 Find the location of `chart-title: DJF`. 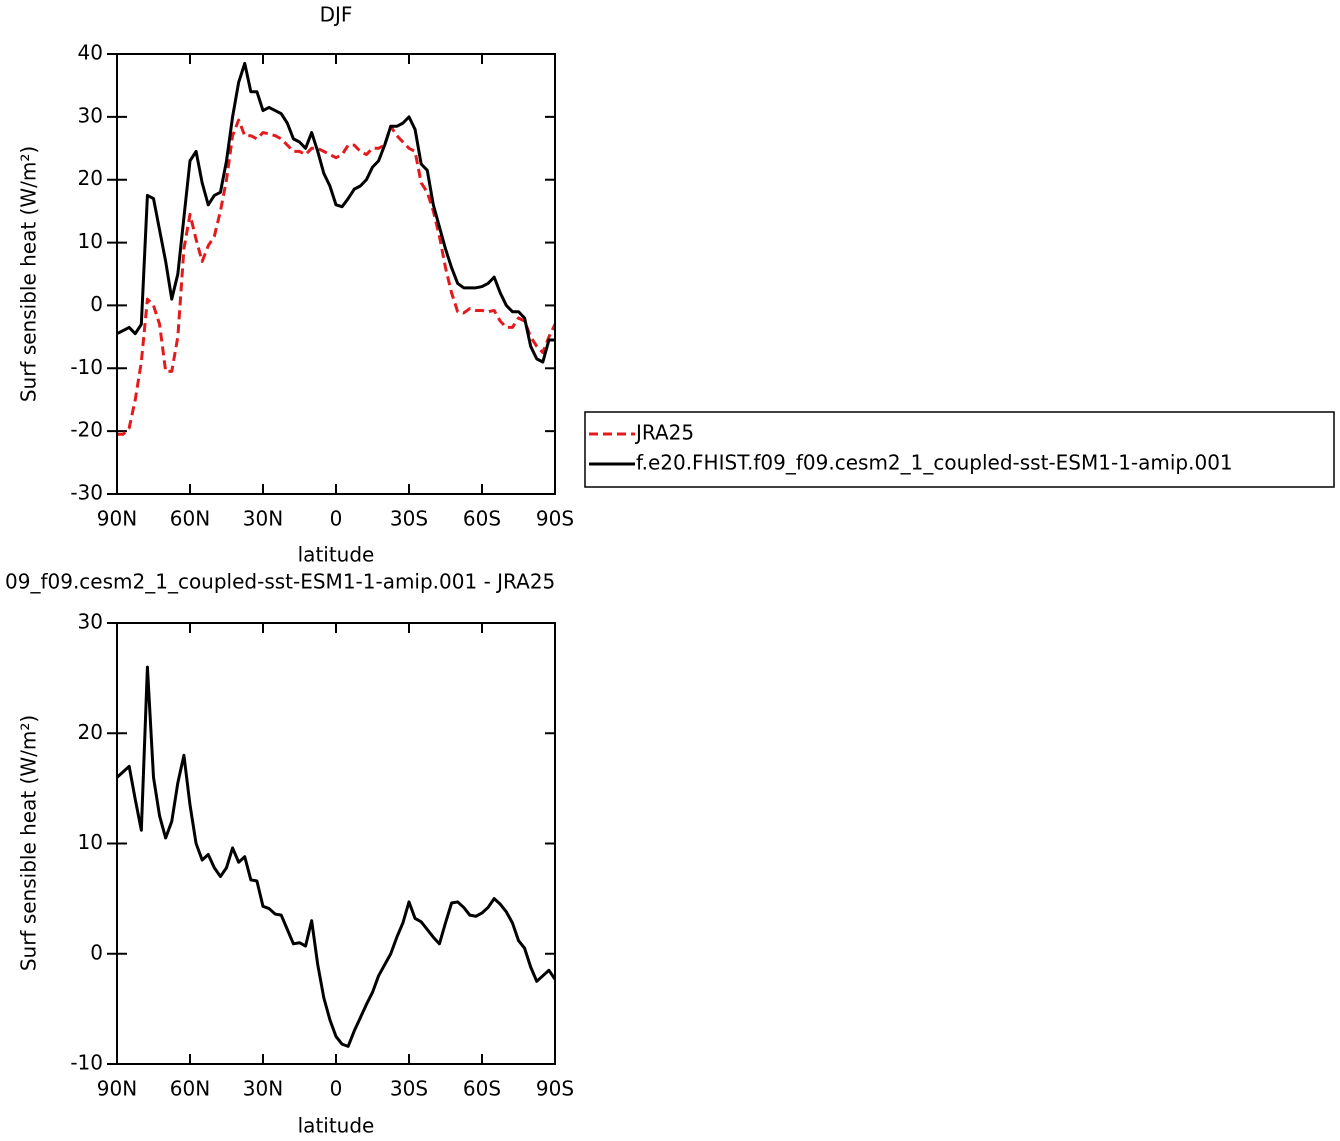

chart-title: DJF is located at coordinates (336, 15).